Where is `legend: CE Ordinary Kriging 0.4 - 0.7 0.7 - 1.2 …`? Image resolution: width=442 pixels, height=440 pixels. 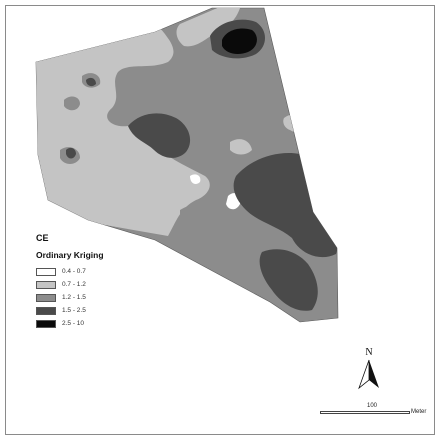 legend: CE Ordinary Kriging 0.4 - 0.7 0.7 - 1.2 … is located at coordinates (91, 282).